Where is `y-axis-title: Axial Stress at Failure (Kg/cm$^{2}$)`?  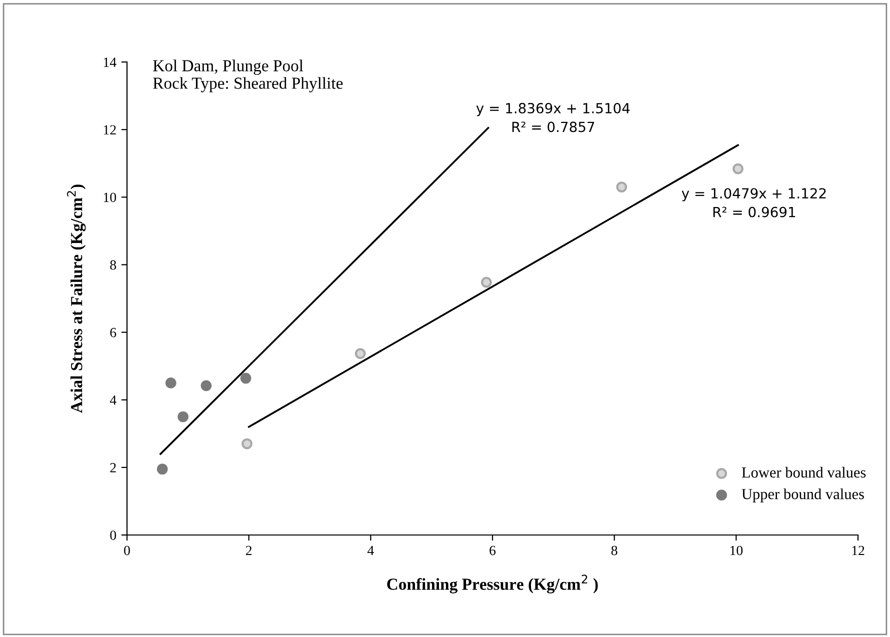
y-axis-title: Axial Stress at Failure (Kg/cm$^{2}$) is located at coordinates (76, 299).